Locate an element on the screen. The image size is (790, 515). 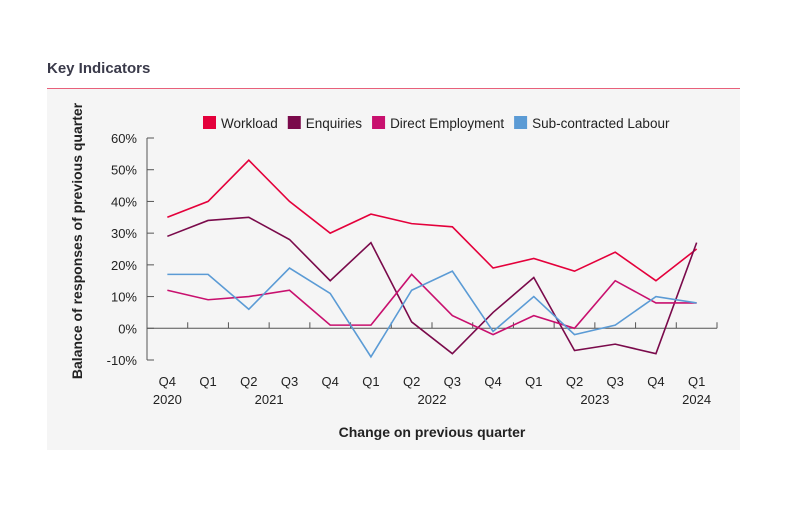
y-tick-label: -10% is located at coordinates (122, 360).